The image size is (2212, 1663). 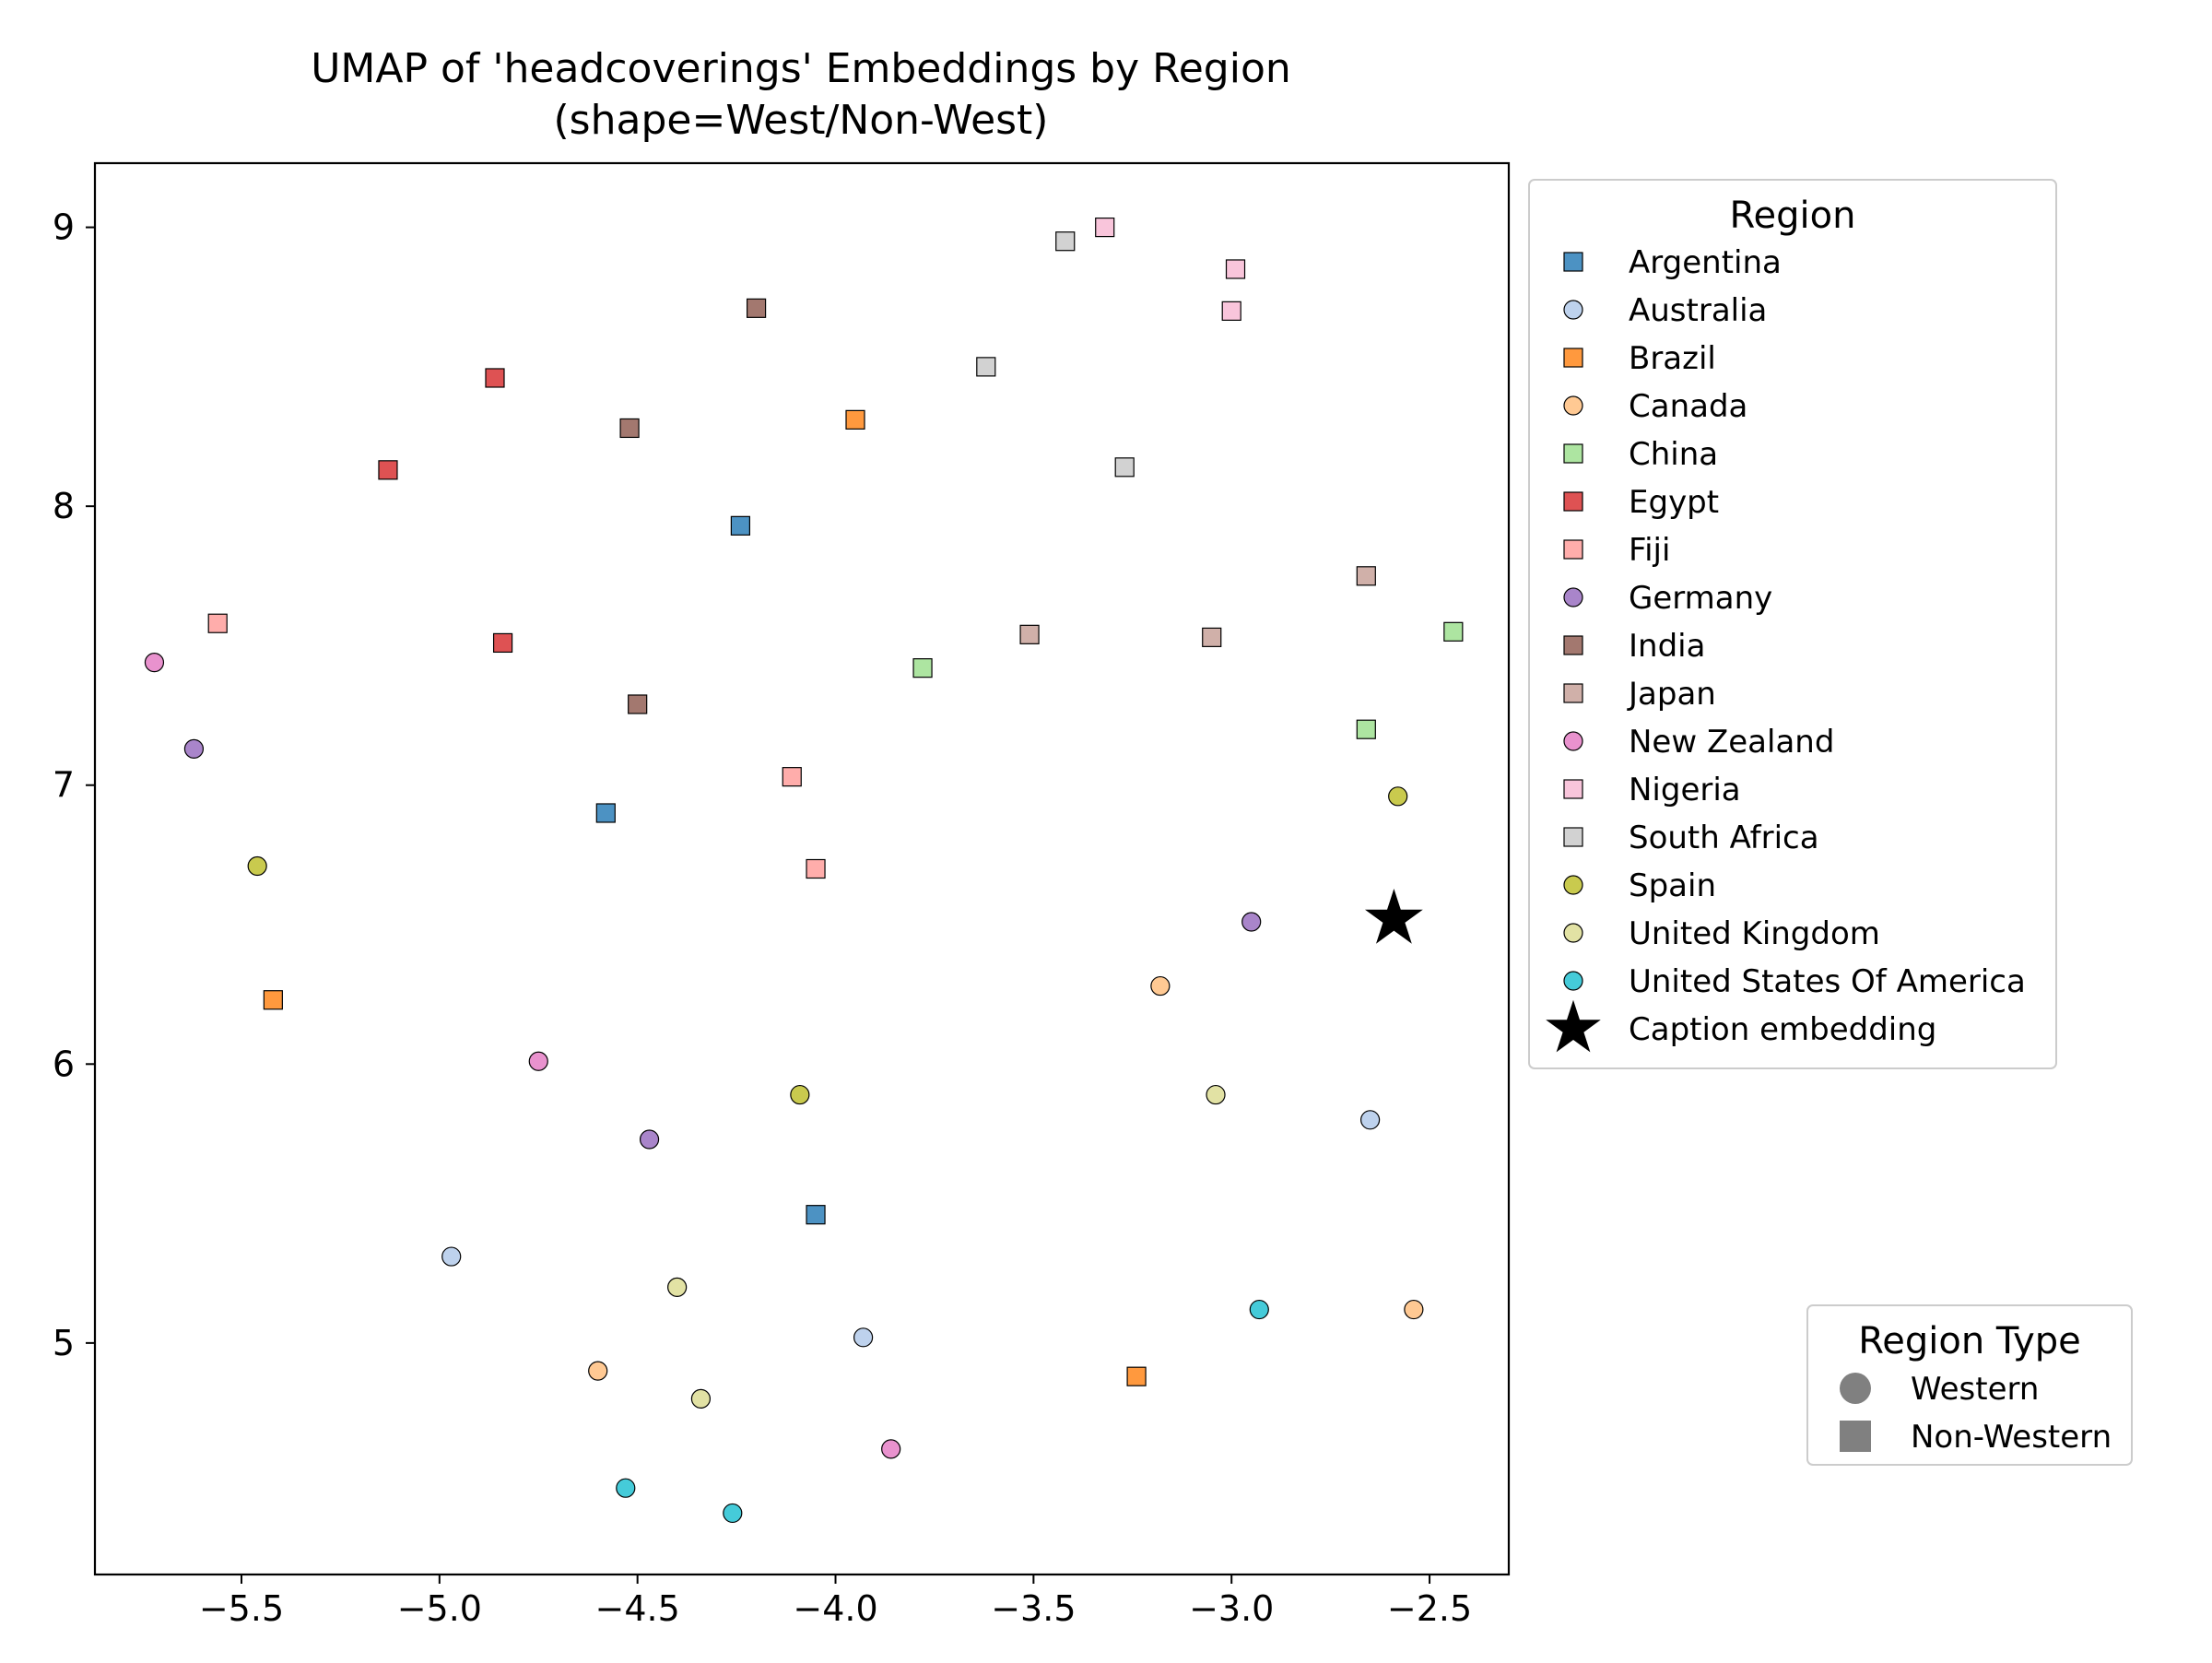 I want to click on x-tick-label: −5.0, so click(x=439, y=1608).